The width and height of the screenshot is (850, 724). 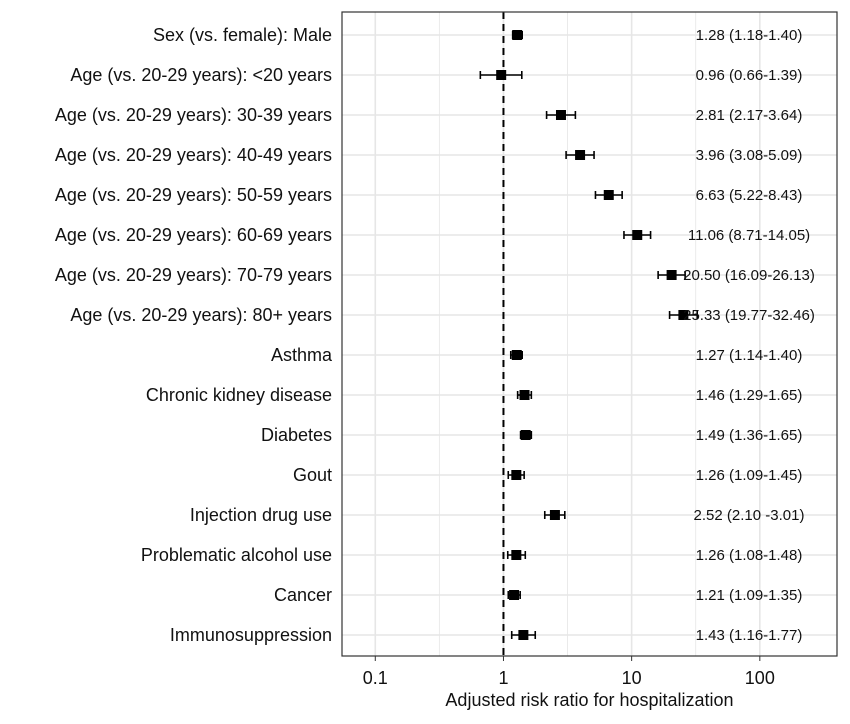 I want to click on row-label: Cancer, so click(x=303, y=595).